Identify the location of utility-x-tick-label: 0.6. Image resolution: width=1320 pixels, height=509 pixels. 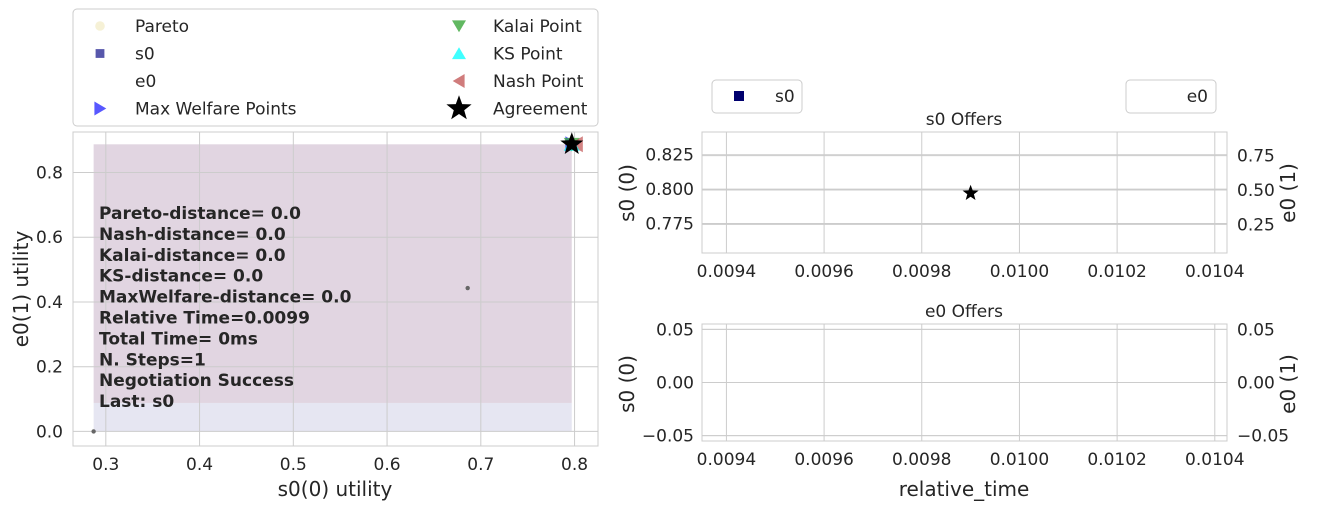
(387, 465).